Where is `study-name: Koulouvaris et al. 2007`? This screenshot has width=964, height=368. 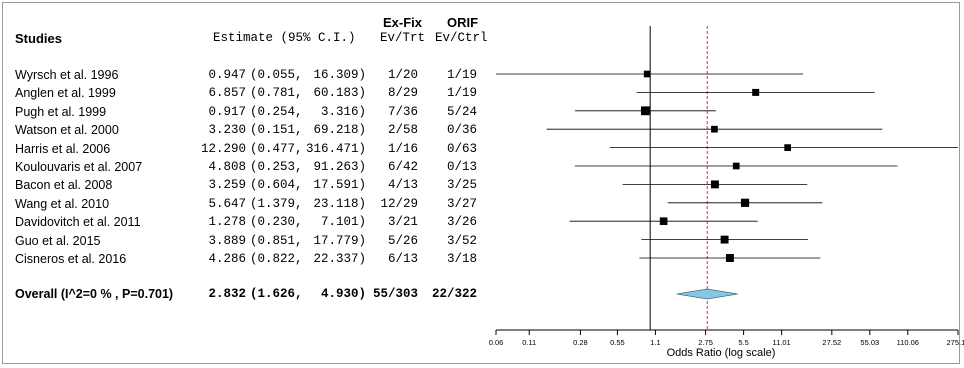
study-name: Koulouvaris et al. 2007 is located at coordinates (79, 167).